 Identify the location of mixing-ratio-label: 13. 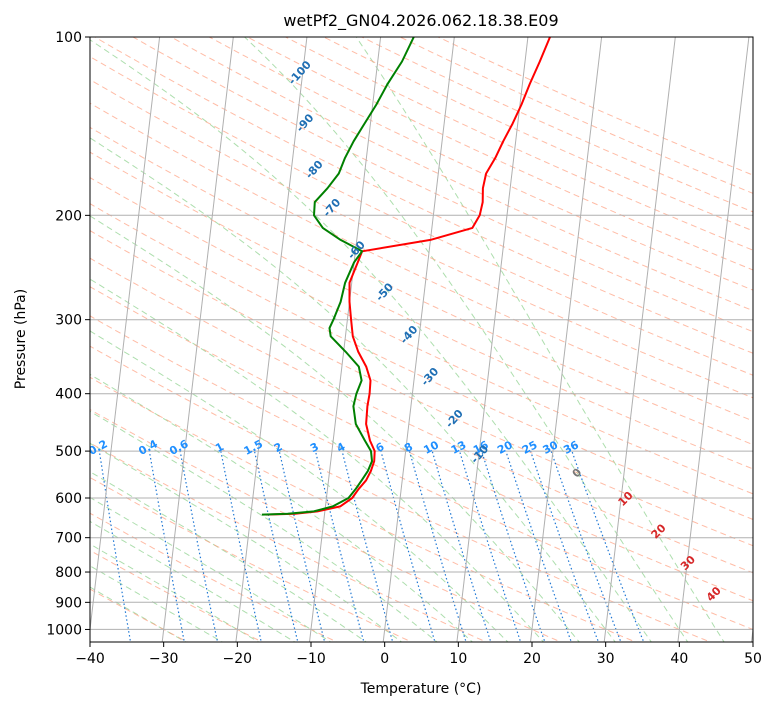
(459, 447).